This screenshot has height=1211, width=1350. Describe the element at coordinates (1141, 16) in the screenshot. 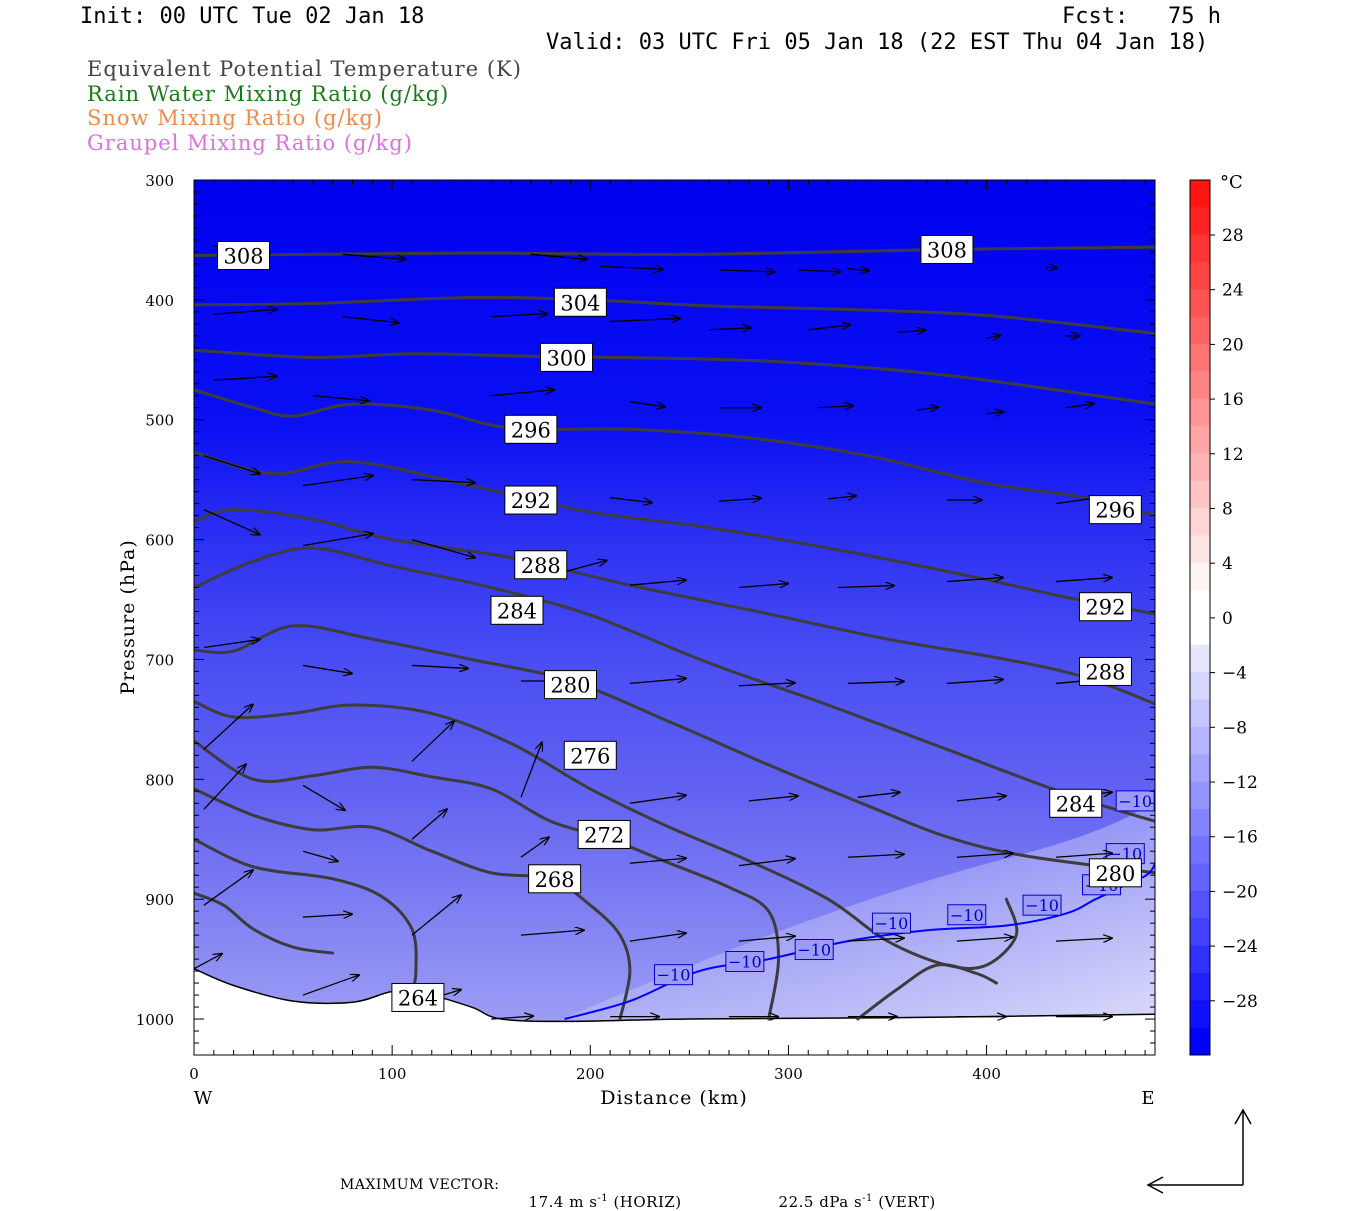

I see `forecast-hour: Fcst: 75 h` at that location.